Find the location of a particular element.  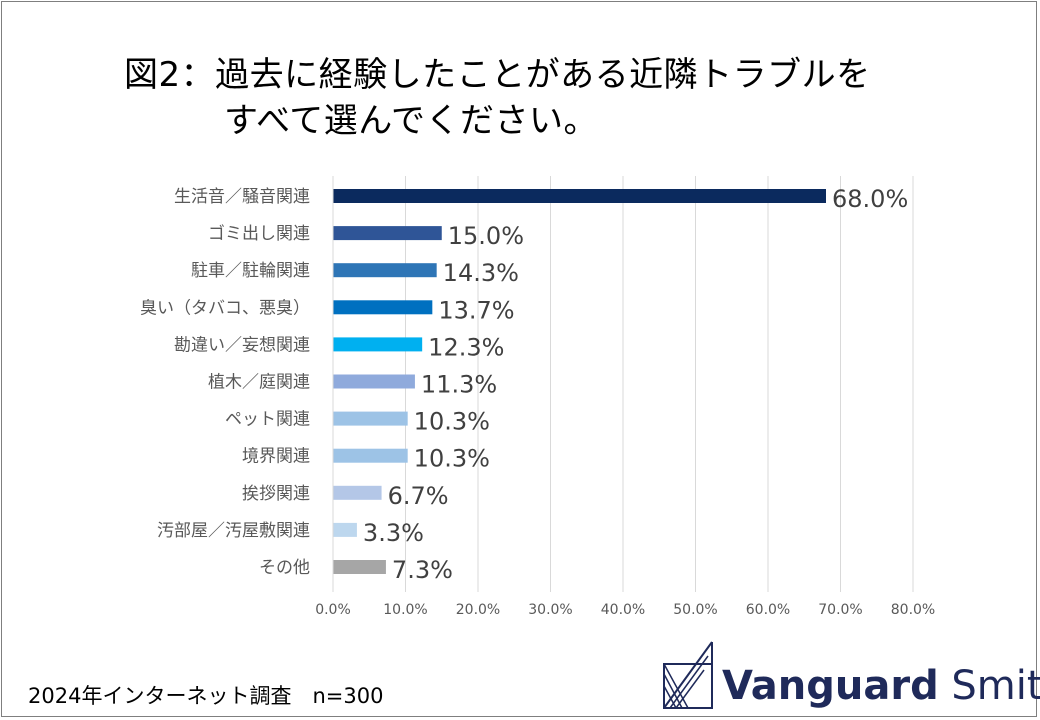

brand-name-bold: Vanguard is located at coordinates (830, 686).